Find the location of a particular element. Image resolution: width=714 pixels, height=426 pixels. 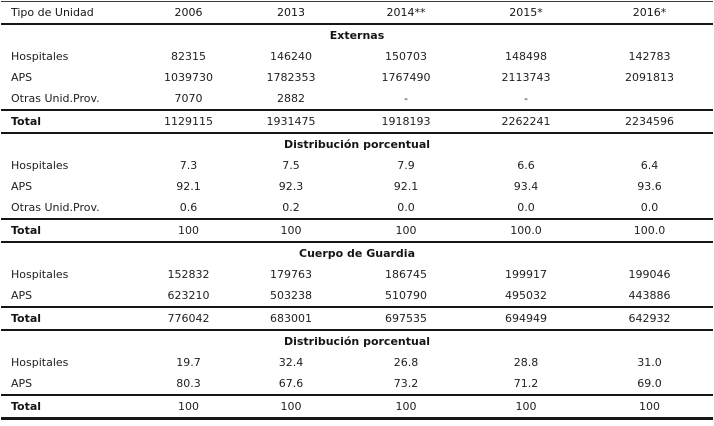

value-cell: 1782353 is located at coordinates (291, 77).